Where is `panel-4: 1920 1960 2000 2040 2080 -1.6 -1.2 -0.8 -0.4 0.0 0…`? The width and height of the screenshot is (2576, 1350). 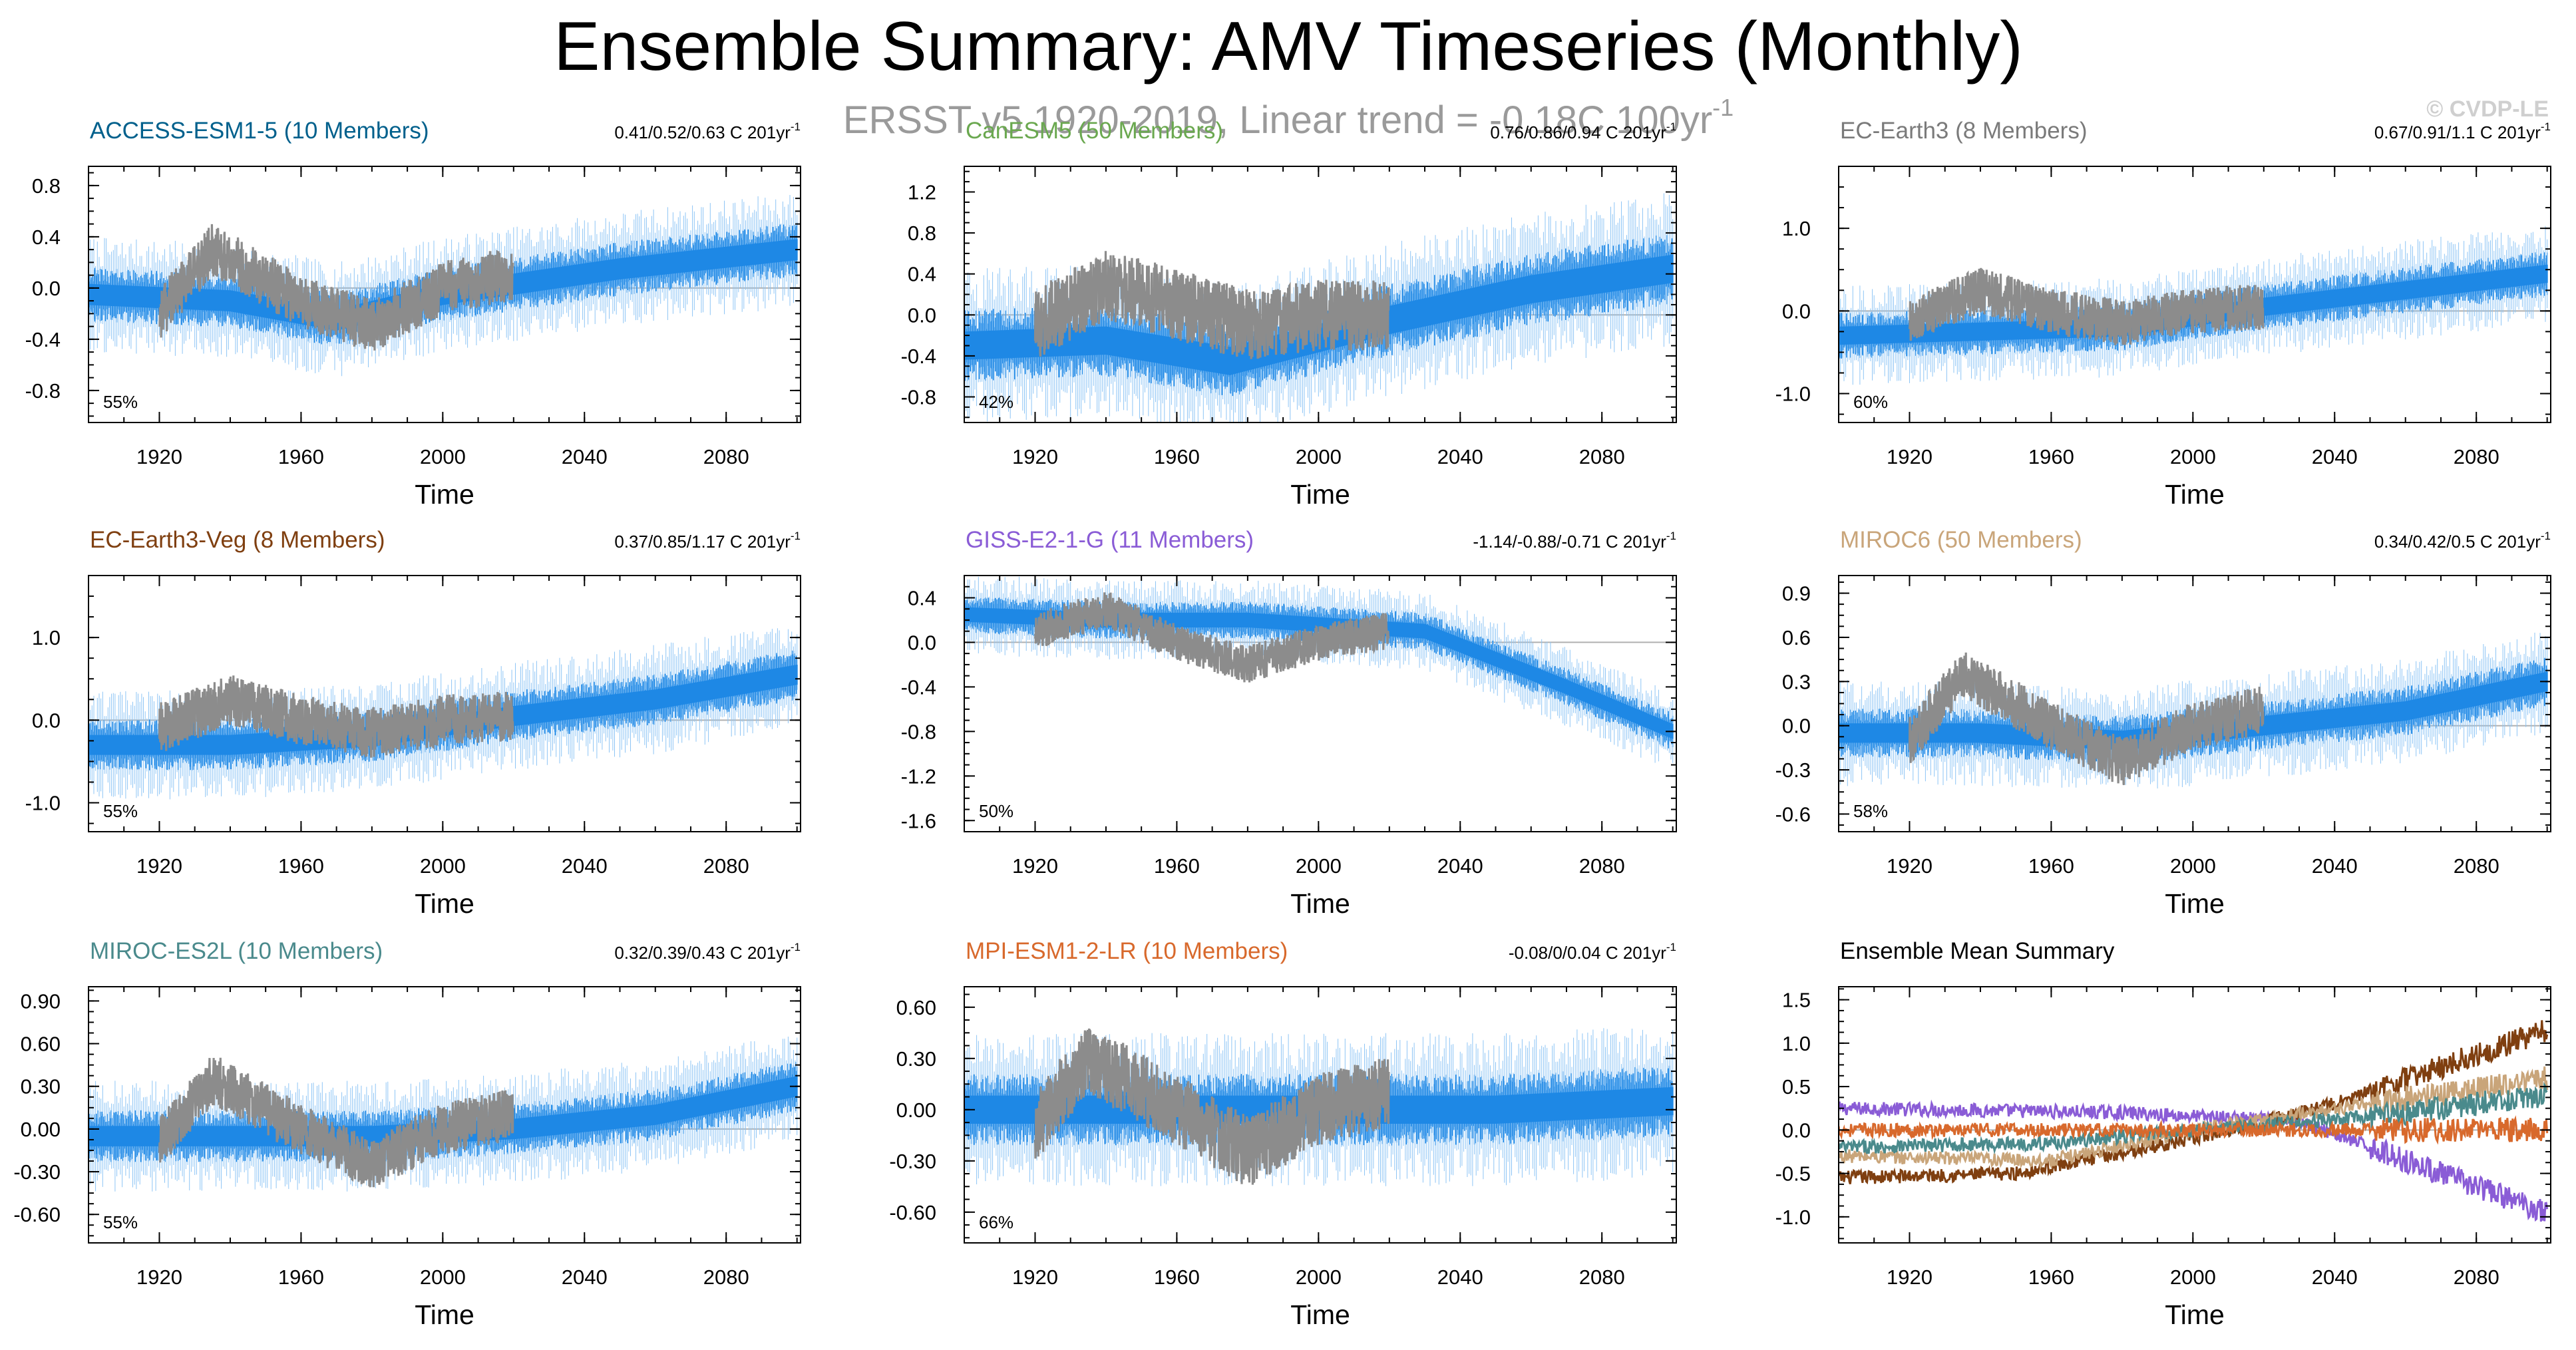 panel-4: 1920 1960 2000 2040 2080 -1.6 -1.2 -0.8 -0.4 0.0 0… is located at coordinates (1289, 723).